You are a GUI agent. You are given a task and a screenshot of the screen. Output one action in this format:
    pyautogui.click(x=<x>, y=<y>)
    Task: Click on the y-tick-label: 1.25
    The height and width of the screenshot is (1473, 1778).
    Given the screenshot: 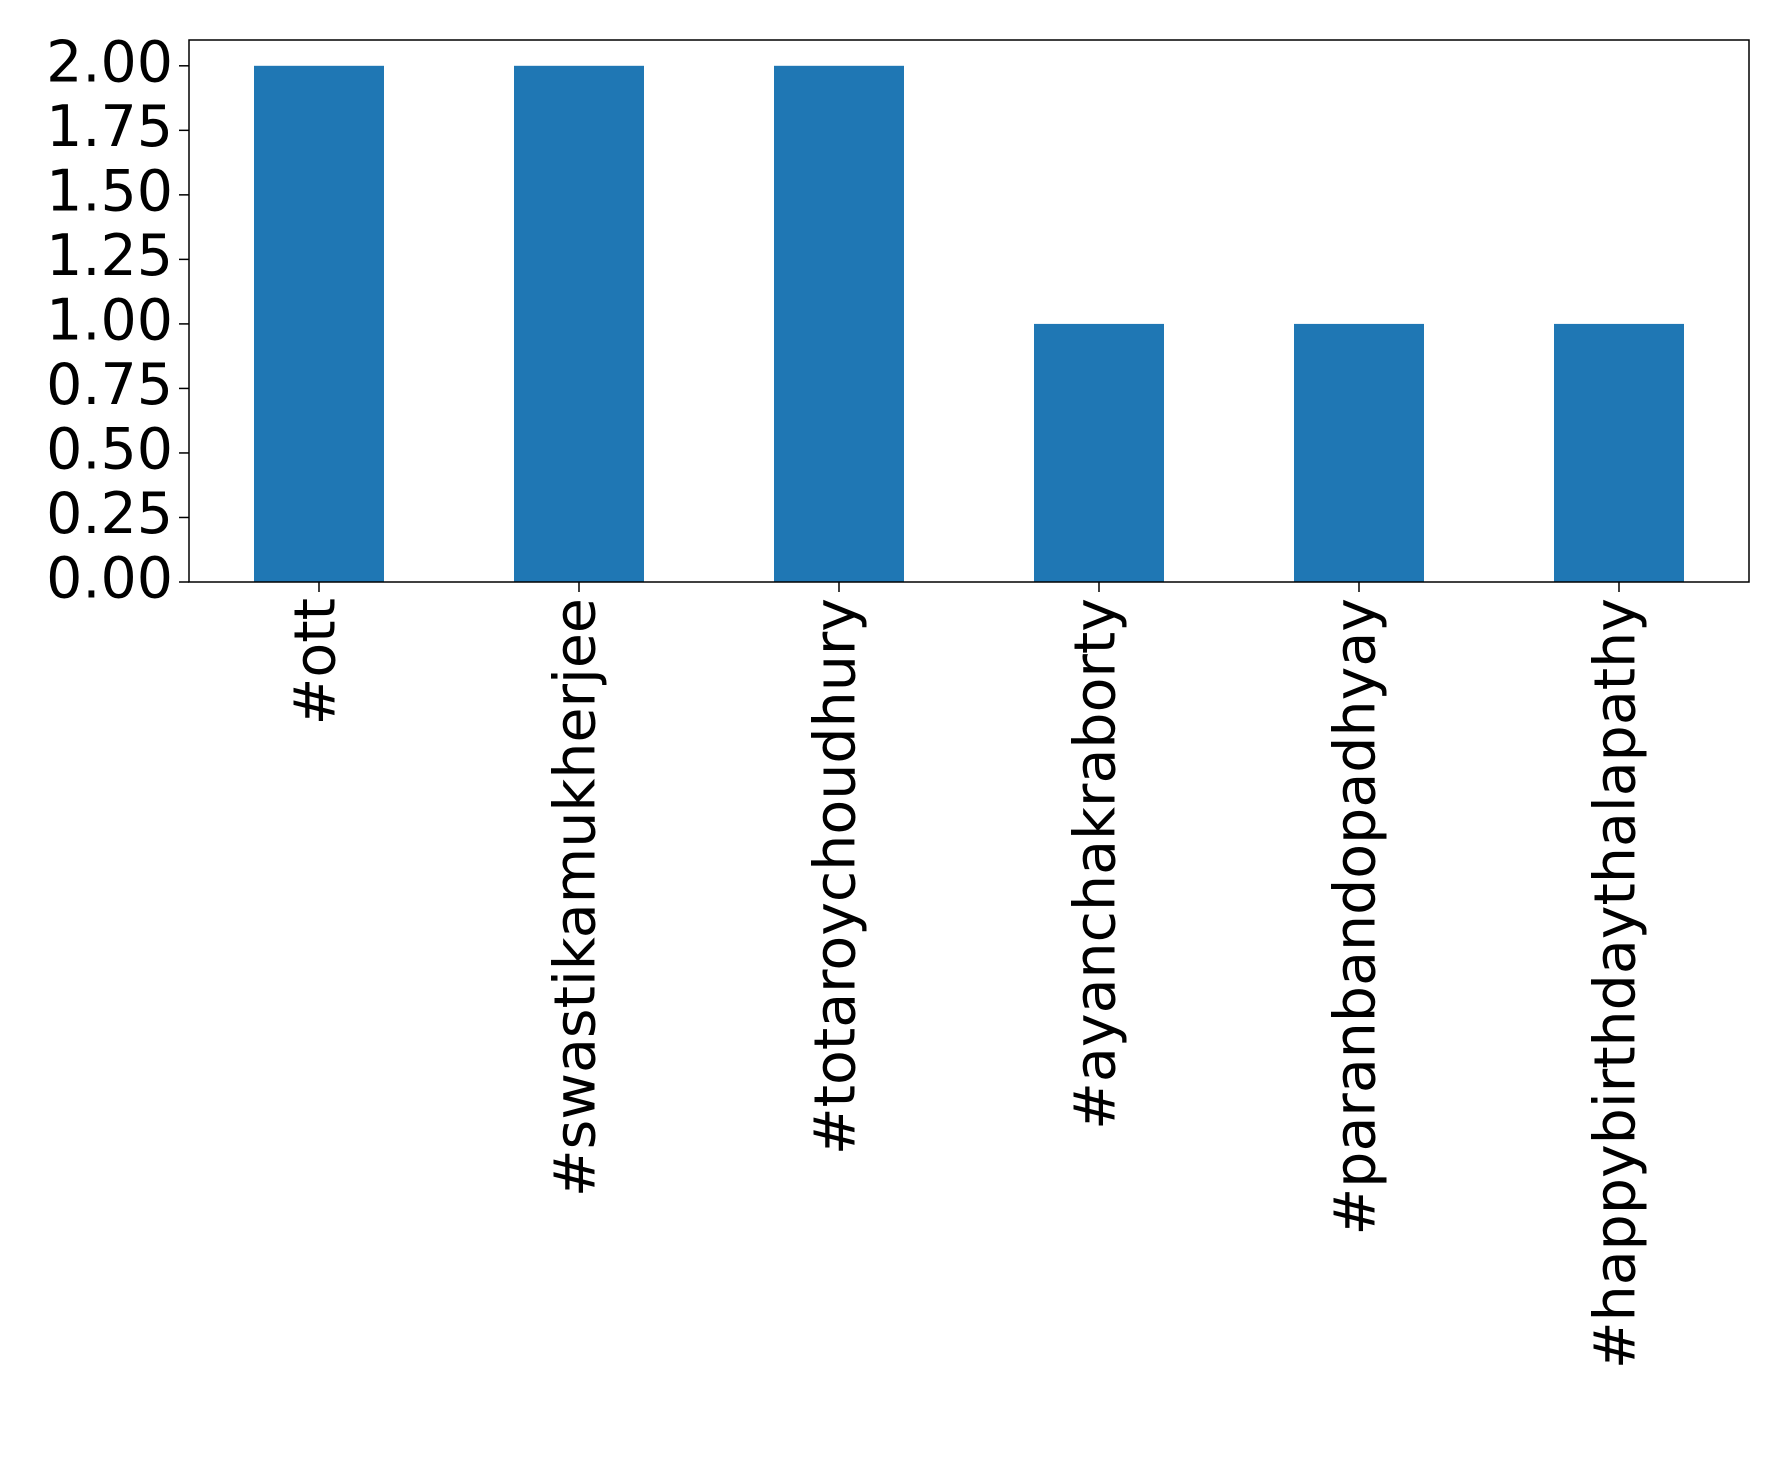 What is the action you would take?
    pyautogui.click(x=109, y=256)
    